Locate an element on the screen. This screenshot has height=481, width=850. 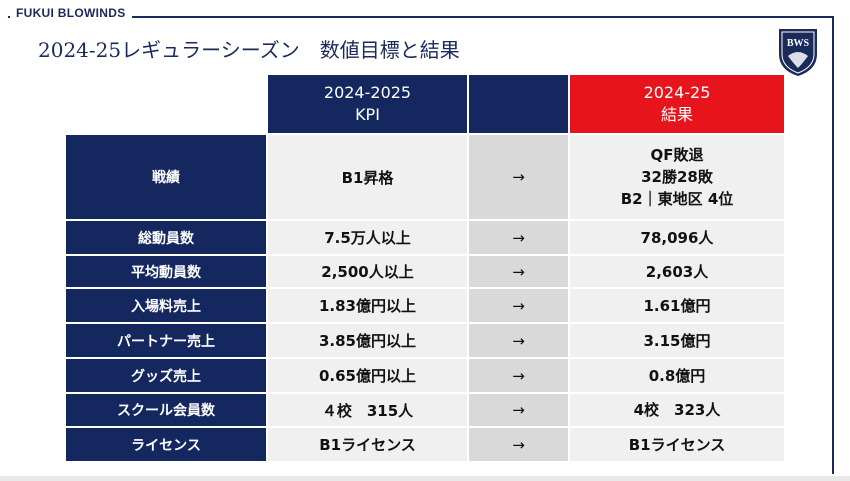
row-0-result-cell: QF敗退 32勝28敗 B2｜東地区 4位 is located at coordinates (677, 177).